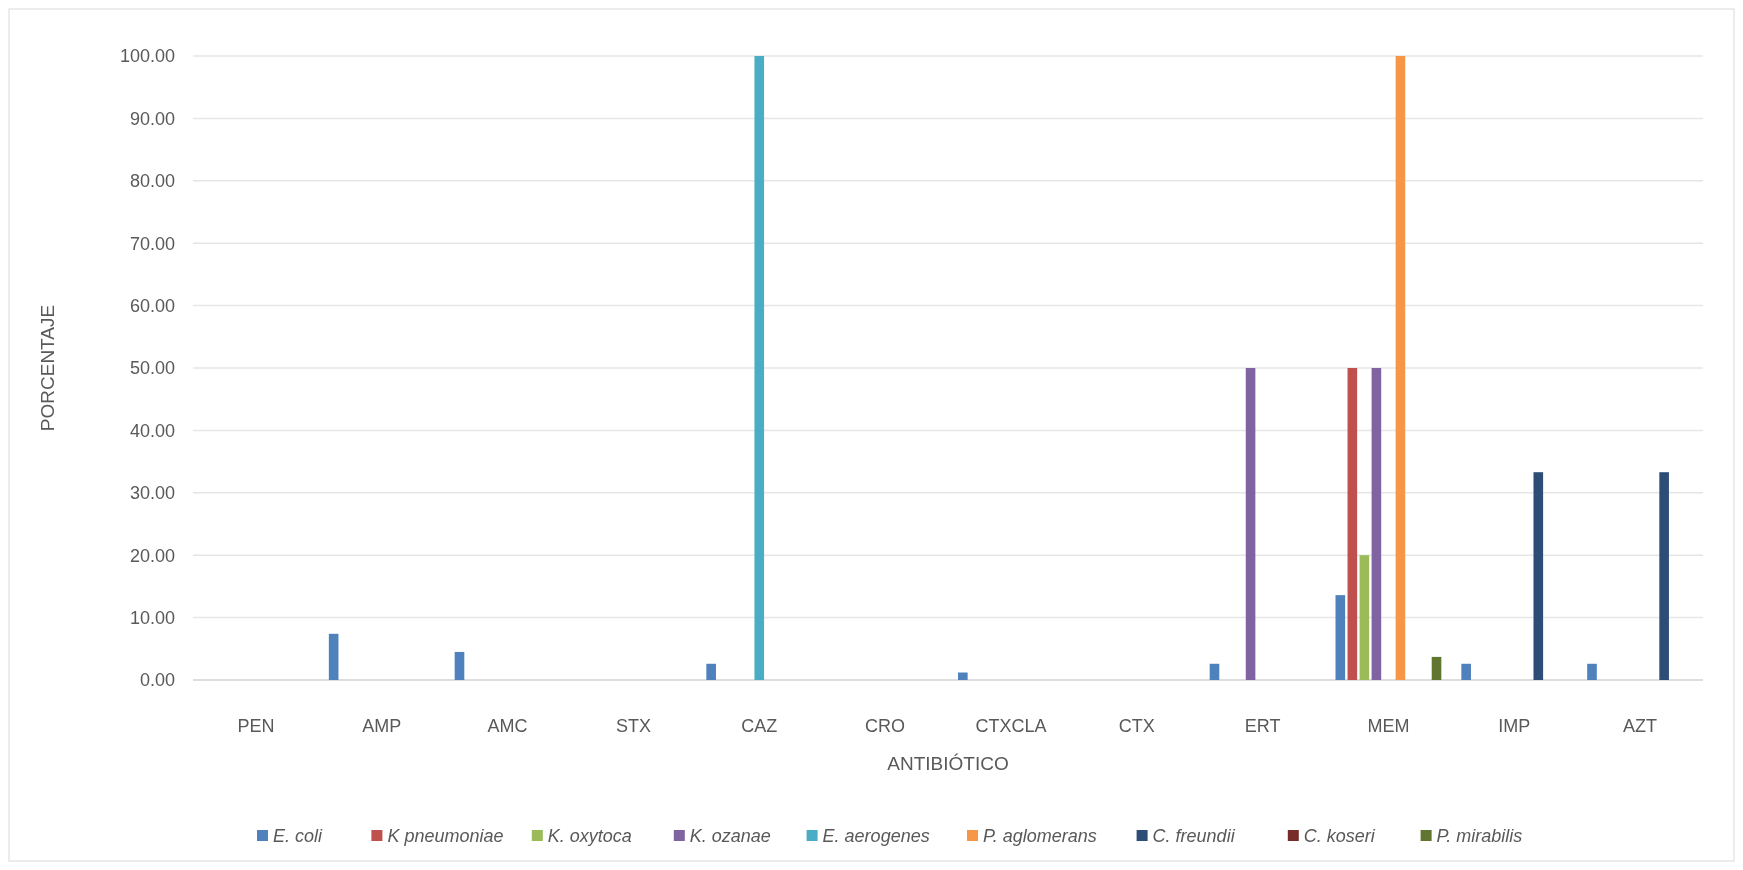  Describe the element at coordinates (256, 726) in the screenshot. I see `x-tick-label: PEN` at that location.